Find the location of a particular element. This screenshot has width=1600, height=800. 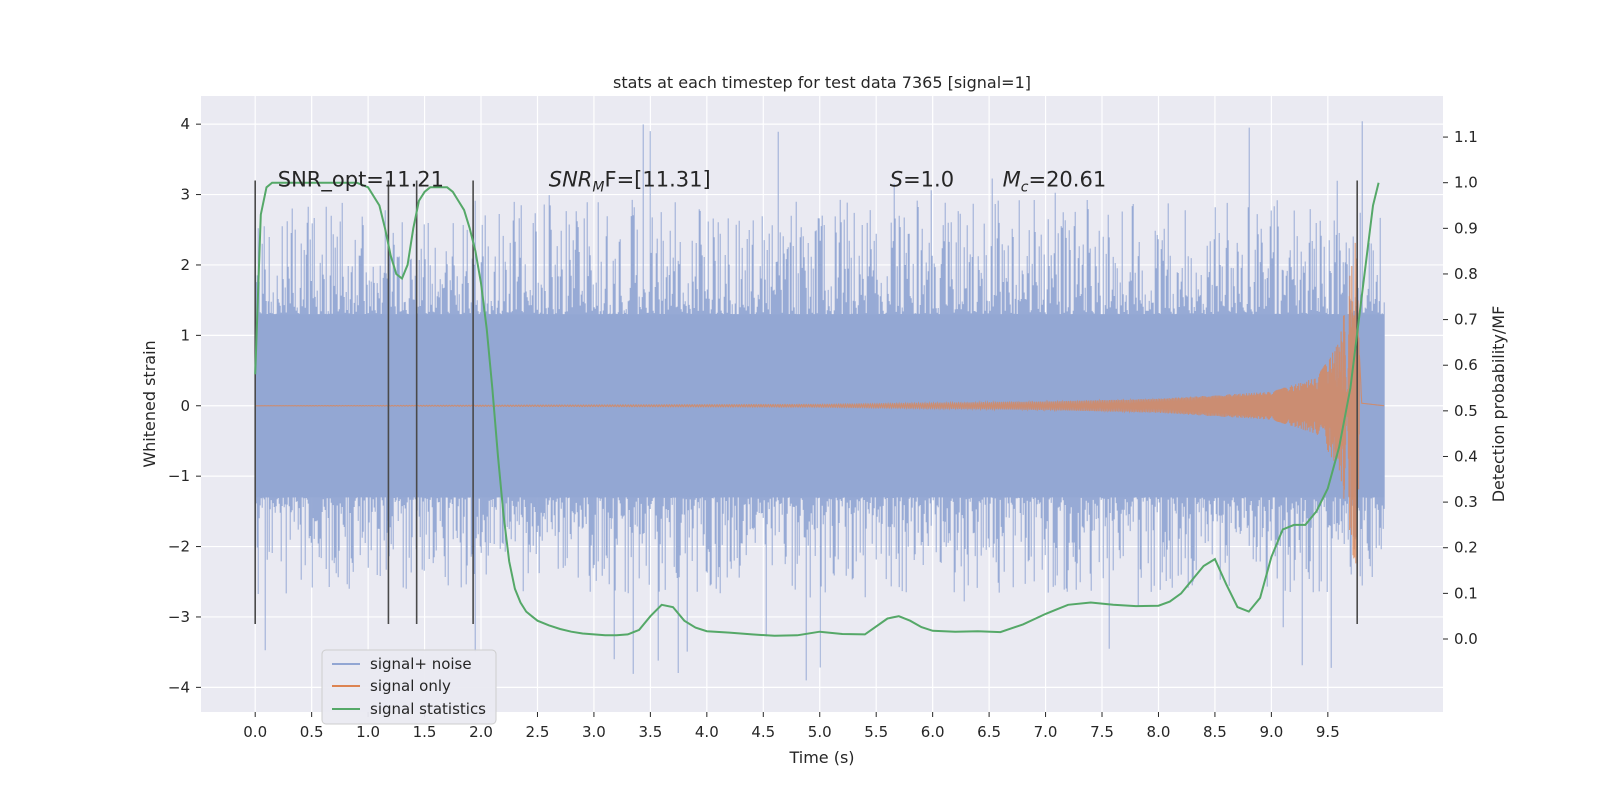

x-tick-label: 0.0 is located at coordinates (255, 732).